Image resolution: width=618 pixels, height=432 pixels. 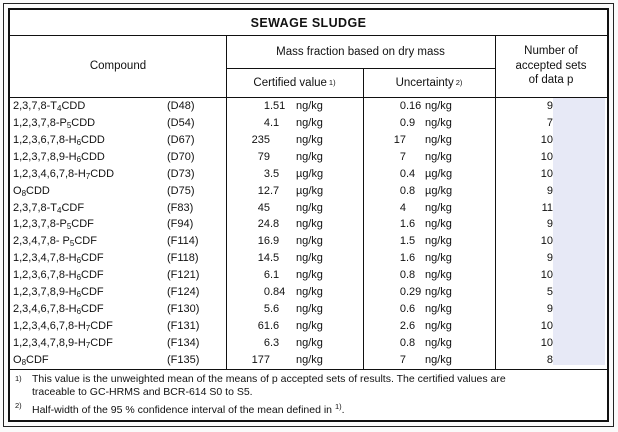 What do you see at coordinates (263, 325) in the screenshot?
I see `certified-value-int: 61` at bounding box center [263, 325].